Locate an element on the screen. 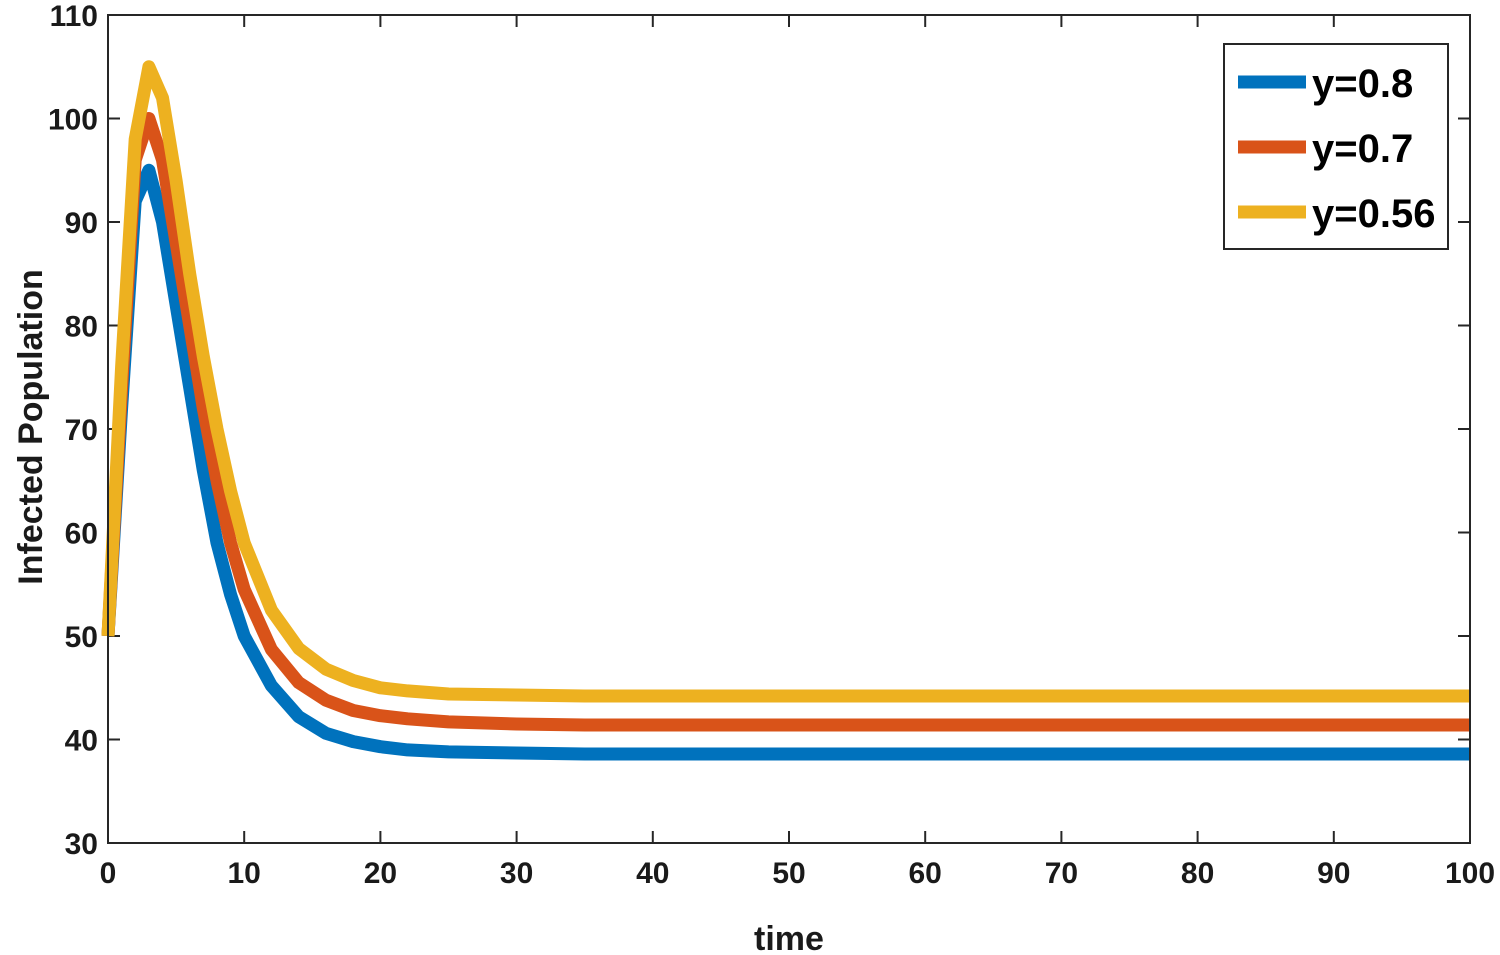 The height and width of the screenshot is (955, 1500). x-tick-label: 40 is located at coordinates (652, 873).